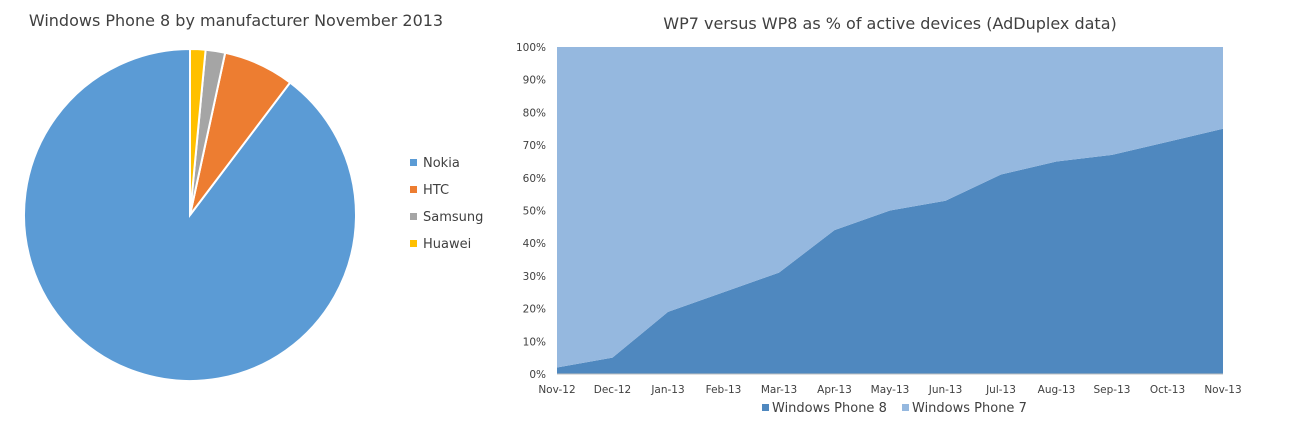 This screenshot has width=1295, height=444. I want to click on x-tick-label: Nov-12, so click(556, 390).